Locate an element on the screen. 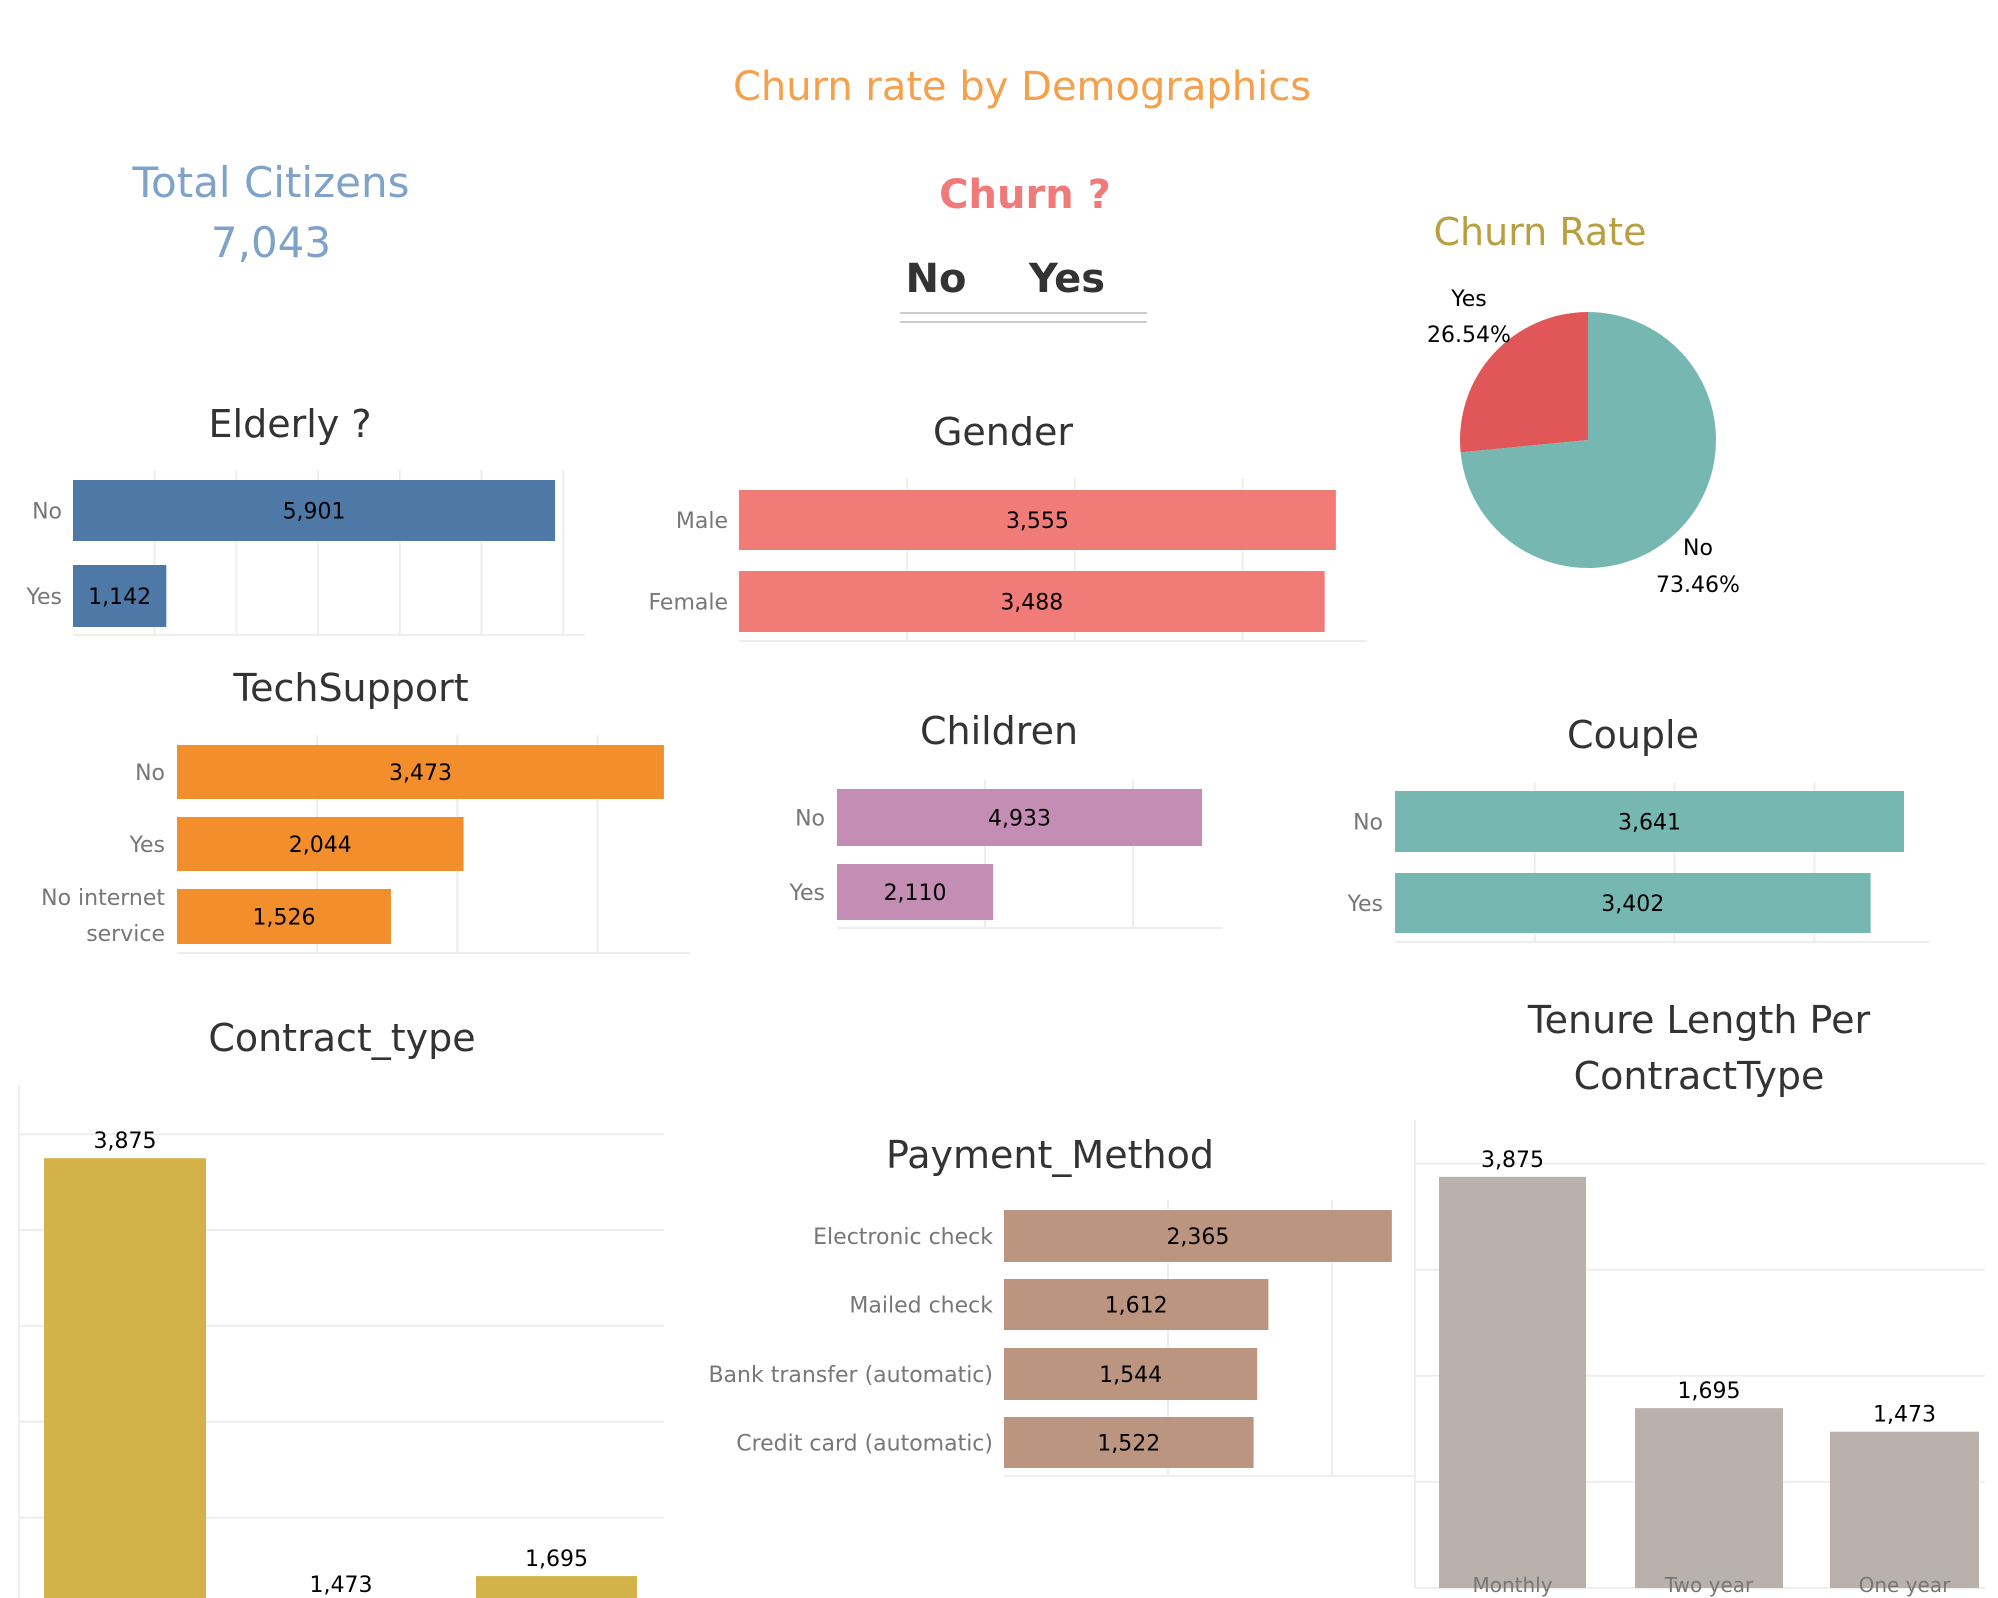 Image resolution: width=1998 pixels, height=1598 pixels. bar-value-label: 3,473 is located at coordinates (420, 773).